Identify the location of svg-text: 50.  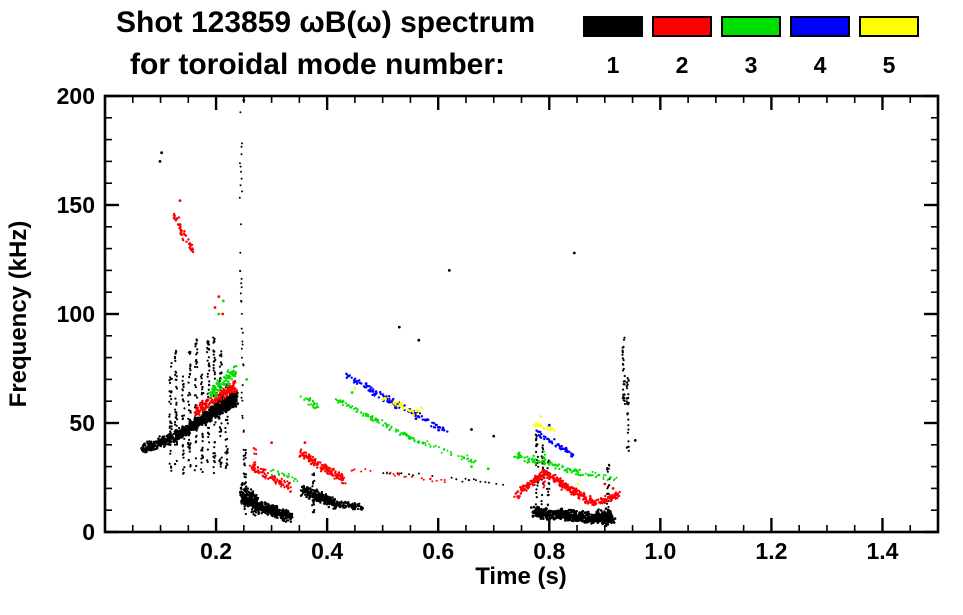
(82, 423).